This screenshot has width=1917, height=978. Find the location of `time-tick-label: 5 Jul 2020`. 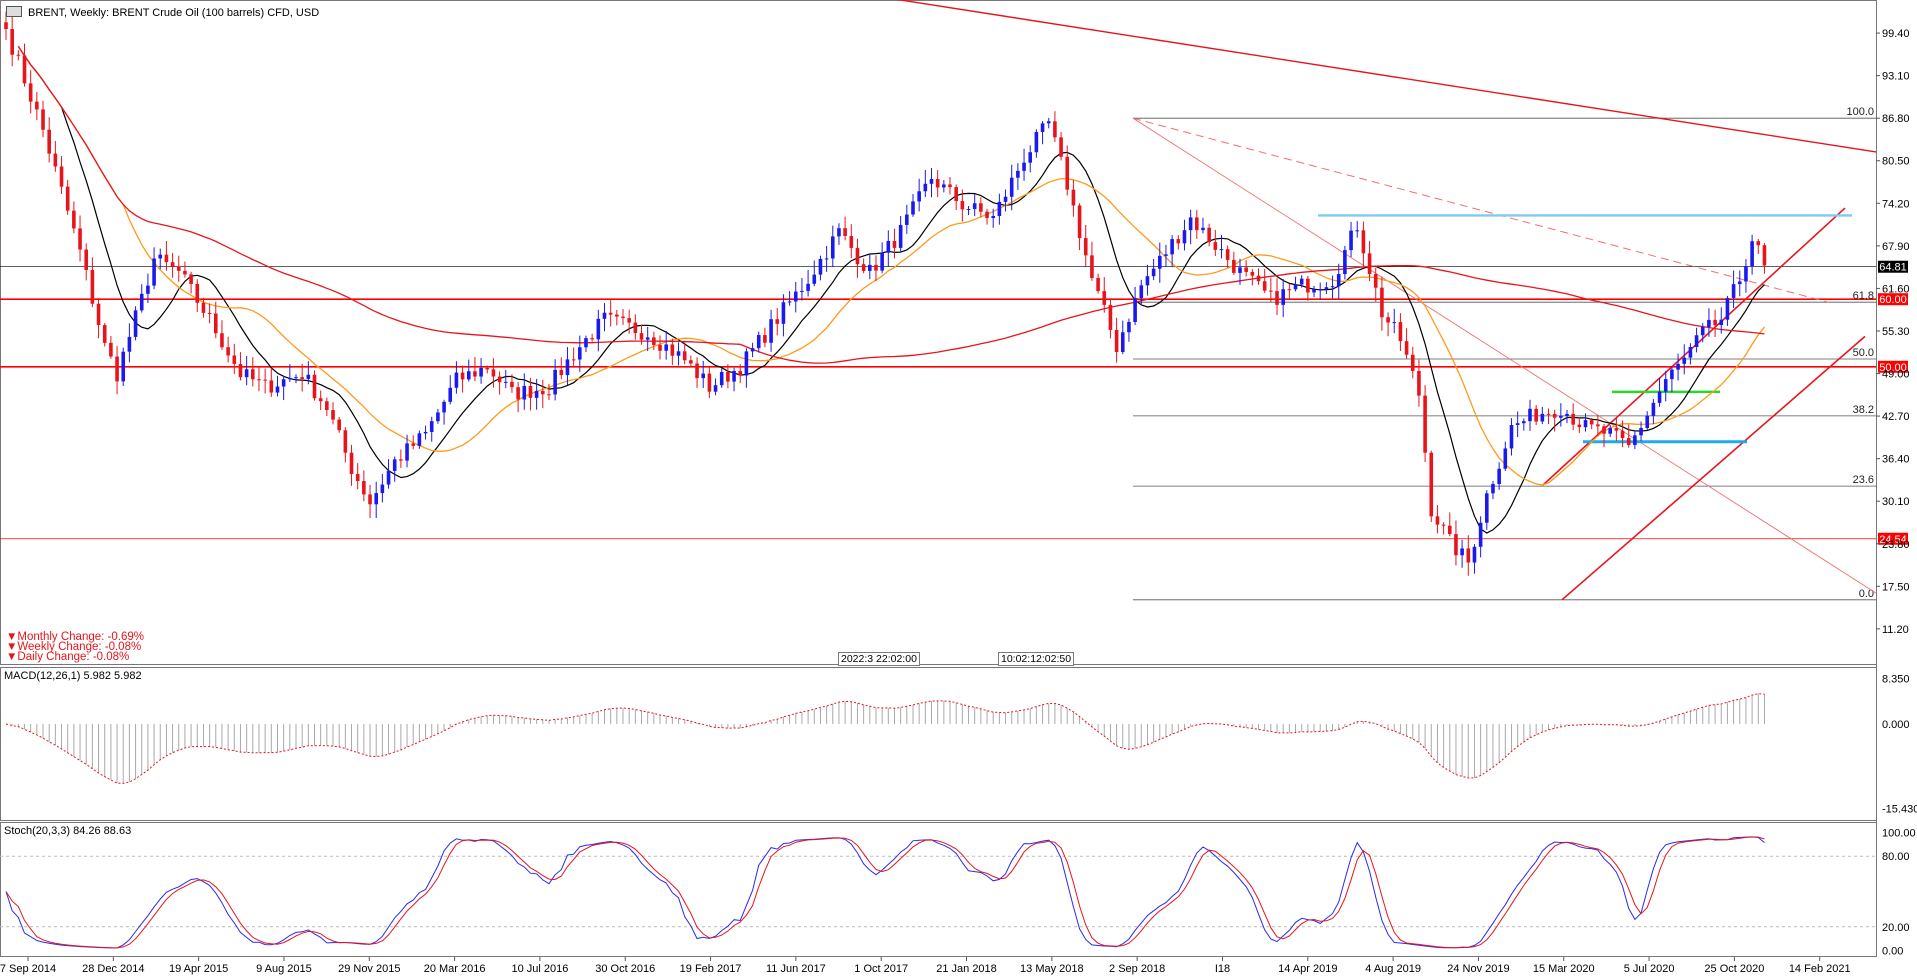

time-tick-label: 5 Jul 2020 is located at coordinates (1649, 969).